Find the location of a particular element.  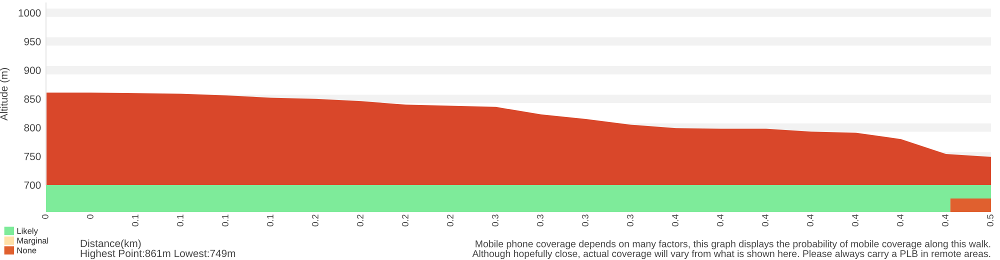

text: Highest Point:861m Lowest:749m is located at coordinates (158, 254).